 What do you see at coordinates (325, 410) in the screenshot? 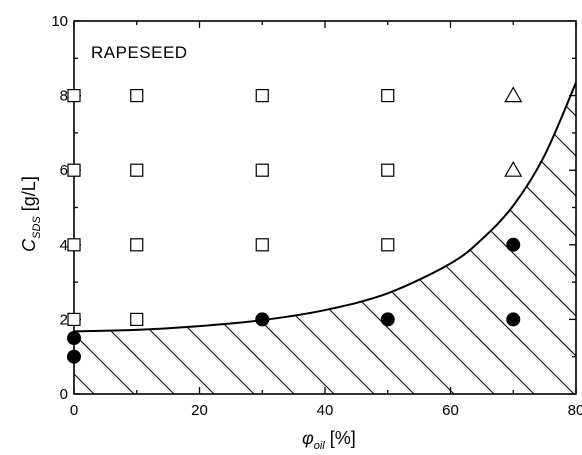
I see `x-tick-label: 40` at bounding box center [325, 410].